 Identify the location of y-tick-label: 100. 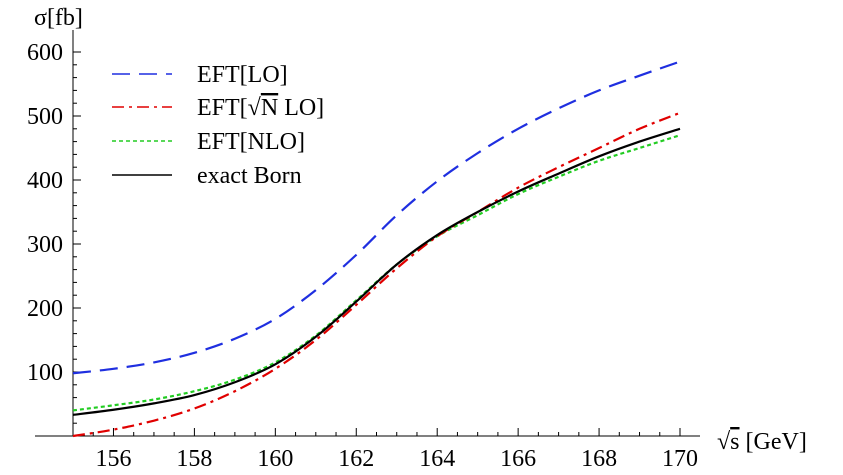
(45, 373).